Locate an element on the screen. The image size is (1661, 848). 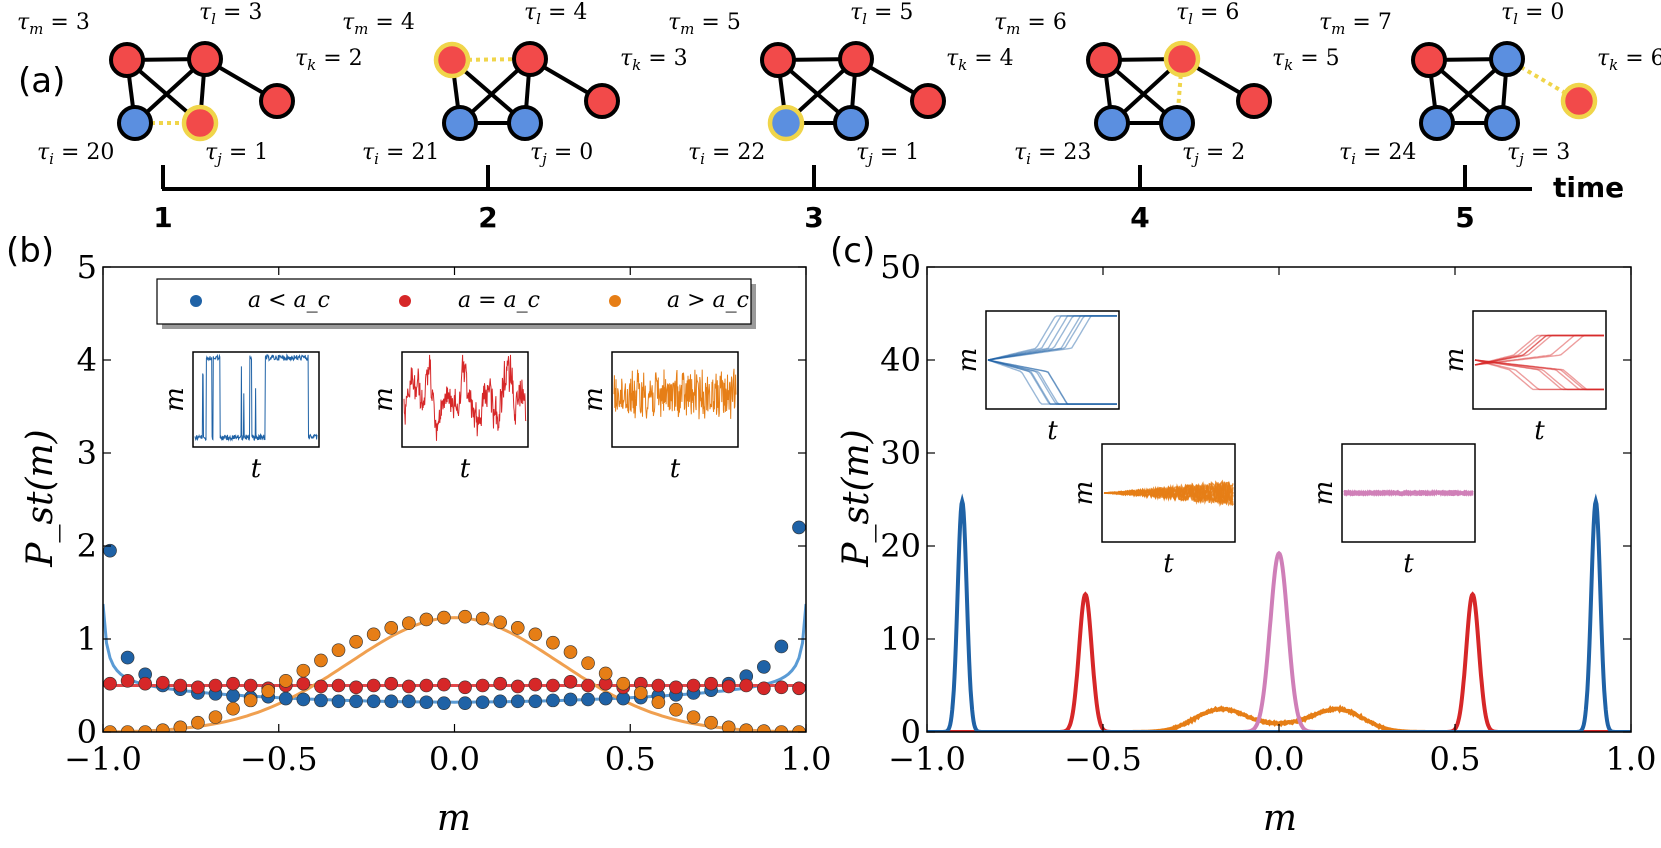
legend-marker-equal is located at coordinates (405, 301).